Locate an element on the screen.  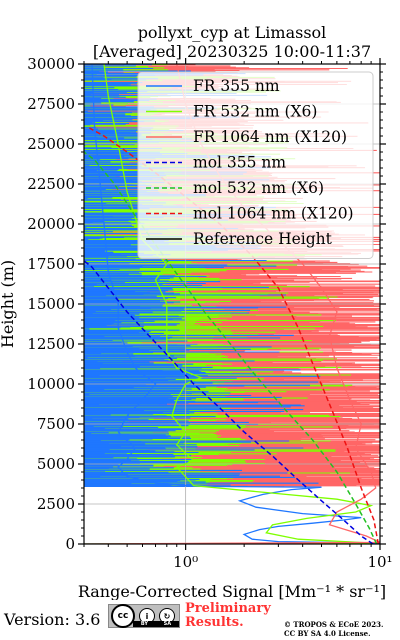
cc-license-badge: cc i ↻ BY SA is located at coordinates (144, 616).